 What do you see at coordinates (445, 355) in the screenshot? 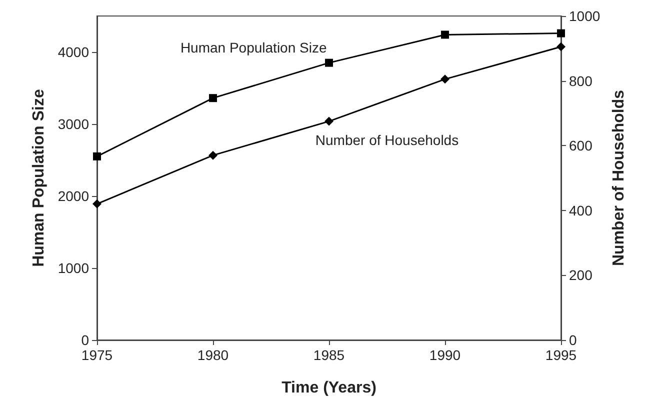
I see `x-tick-label: 1990` at bounding box center [445, 355].